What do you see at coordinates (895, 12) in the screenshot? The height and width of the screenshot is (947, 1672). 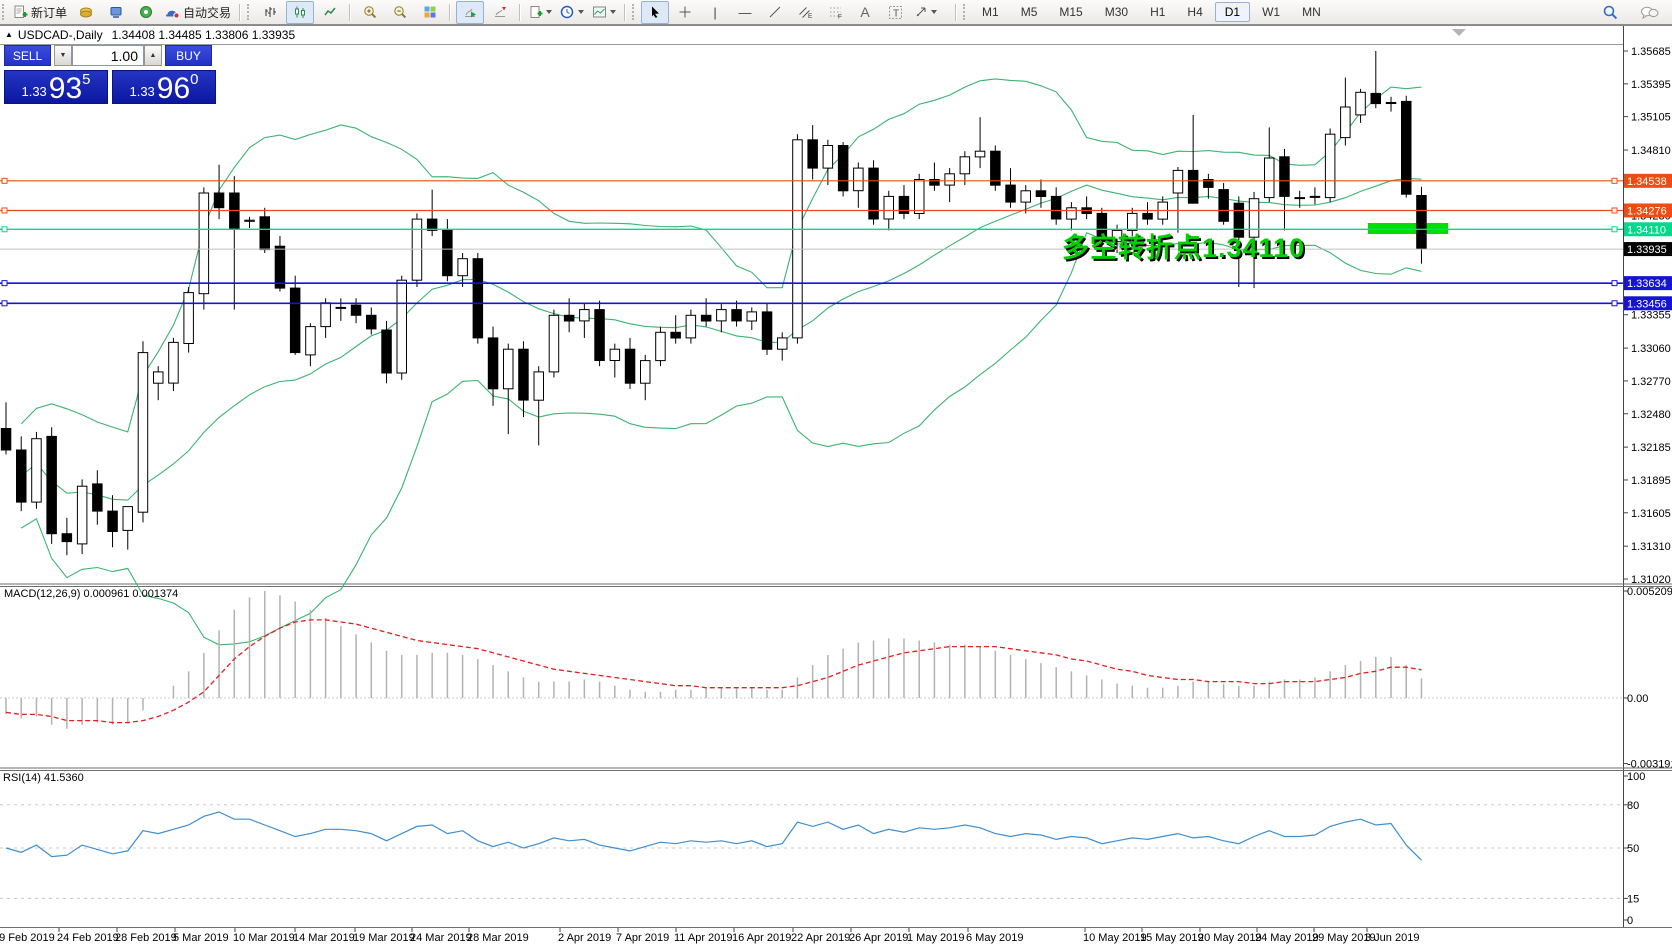 I see `text-label-tool-button: T` at bounding box center [895, 12].